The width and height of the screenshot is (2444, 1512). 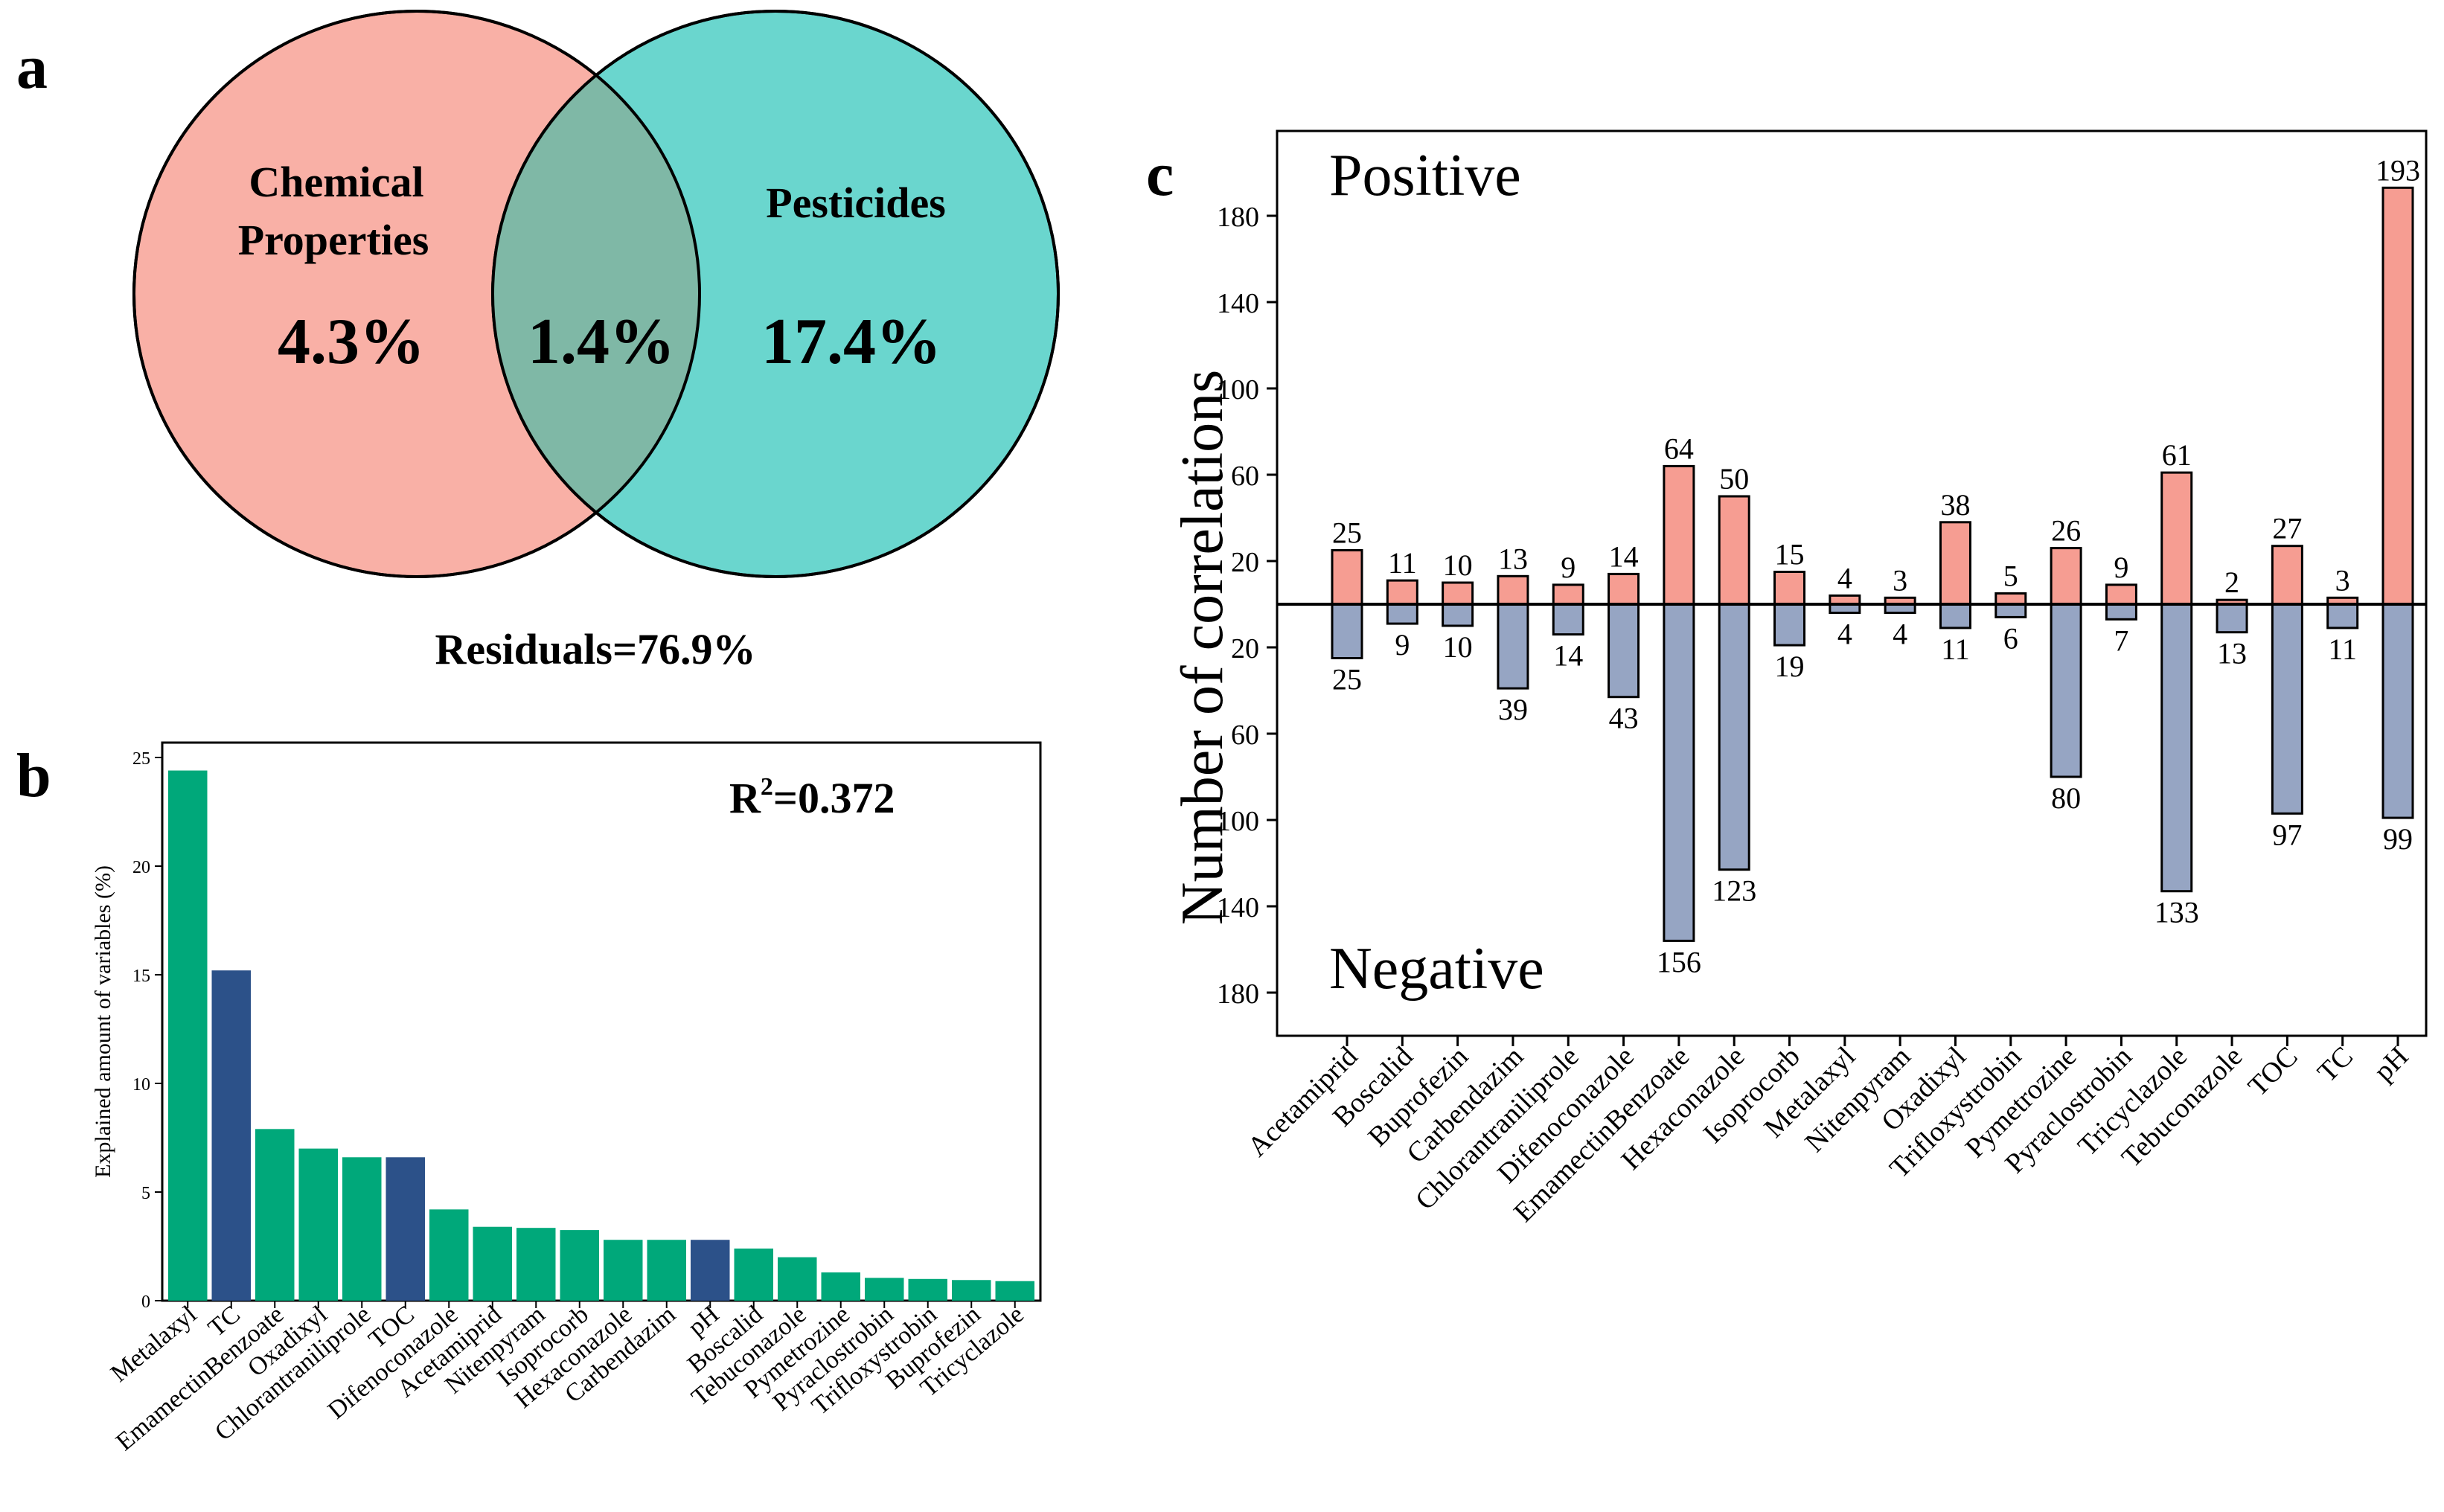 What do you see at coordinates (1402, 563) in the screenshot?
I see `panel-c-positive-value-boscalid: 11` at bounding box center [1402, 563].